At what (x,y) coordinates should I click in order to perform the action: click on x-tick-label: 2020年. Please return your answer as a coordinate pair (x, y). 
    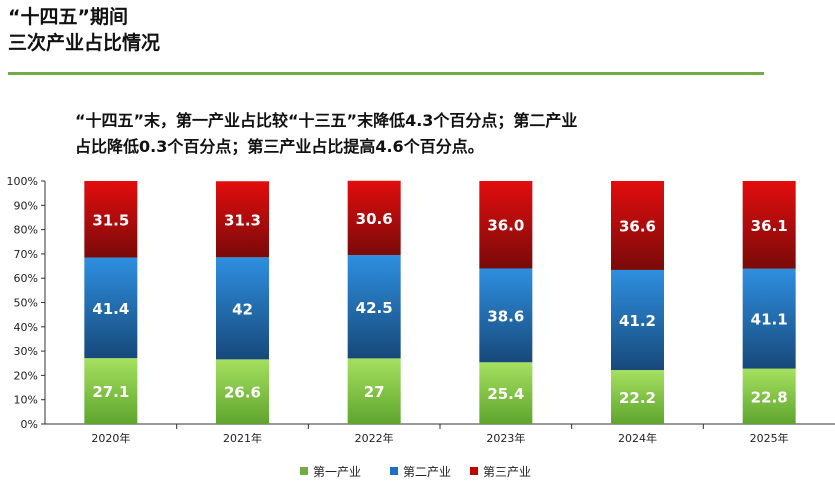
    Looking at the image, I should click on (110, 438).